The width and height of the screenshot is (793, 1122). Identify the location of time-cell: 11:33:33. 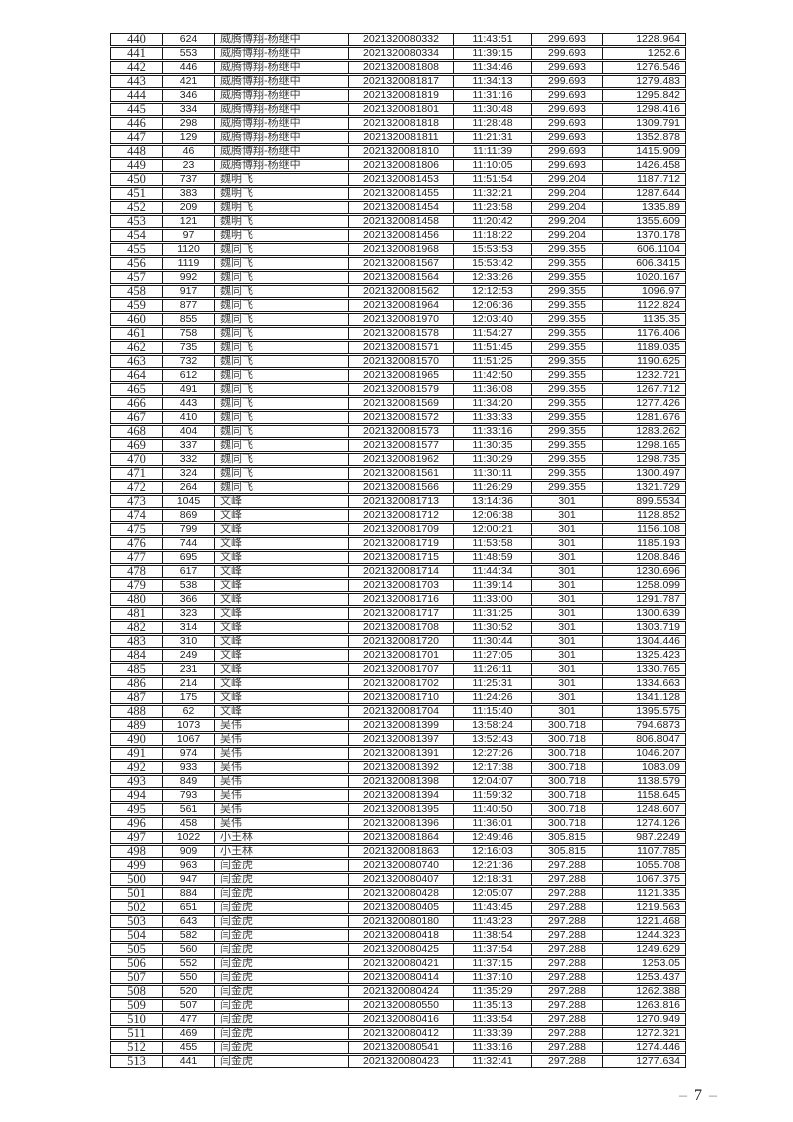
(492, 417).